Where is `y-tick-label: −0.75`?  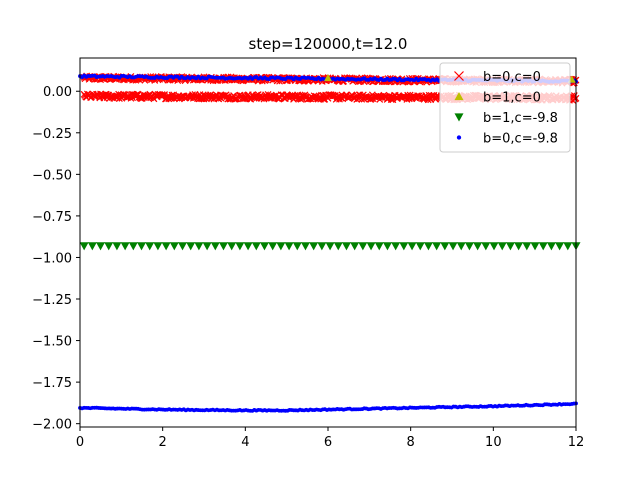
y-tick-label: −0.75 is located at coordinates (52, 217).